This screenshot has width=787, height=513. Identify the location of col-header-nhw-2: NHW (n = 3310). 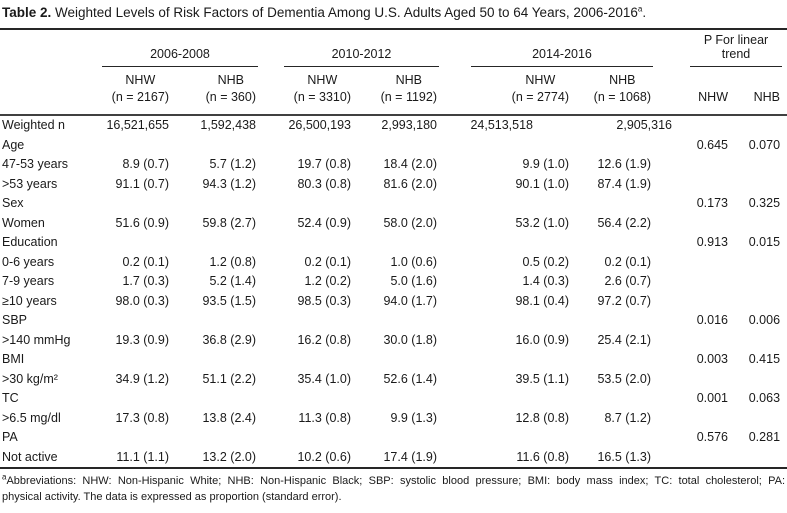
(305, 91).